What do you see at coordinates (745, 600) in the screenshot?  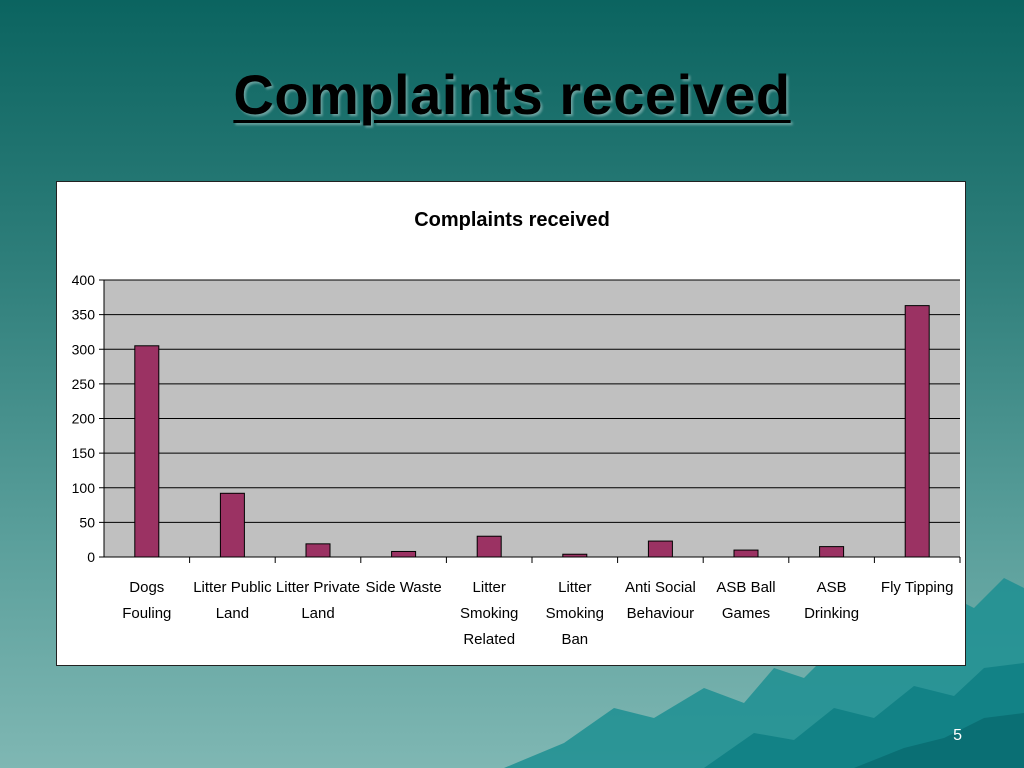 I see `x-tick-label: ASB Ball Games` at bounding box center [745, 600].